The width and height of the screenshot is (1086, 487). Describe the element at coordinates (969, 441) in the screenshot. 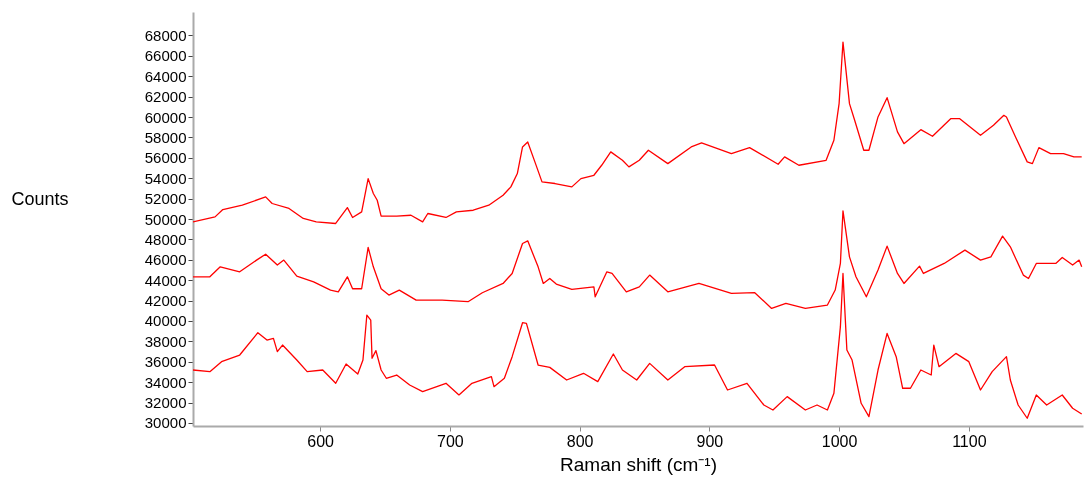

I see `x-tick-label: 1100` at that location.